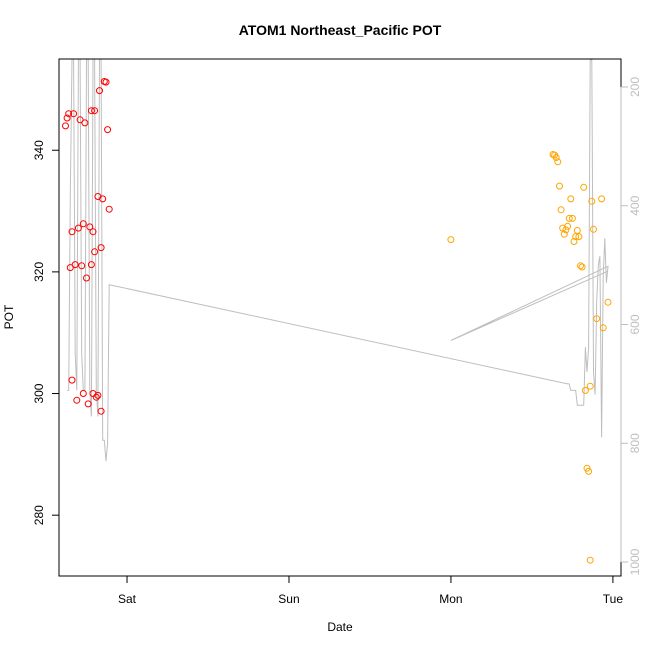  I want to click on y-tick-label: 320, so click(39, 272).